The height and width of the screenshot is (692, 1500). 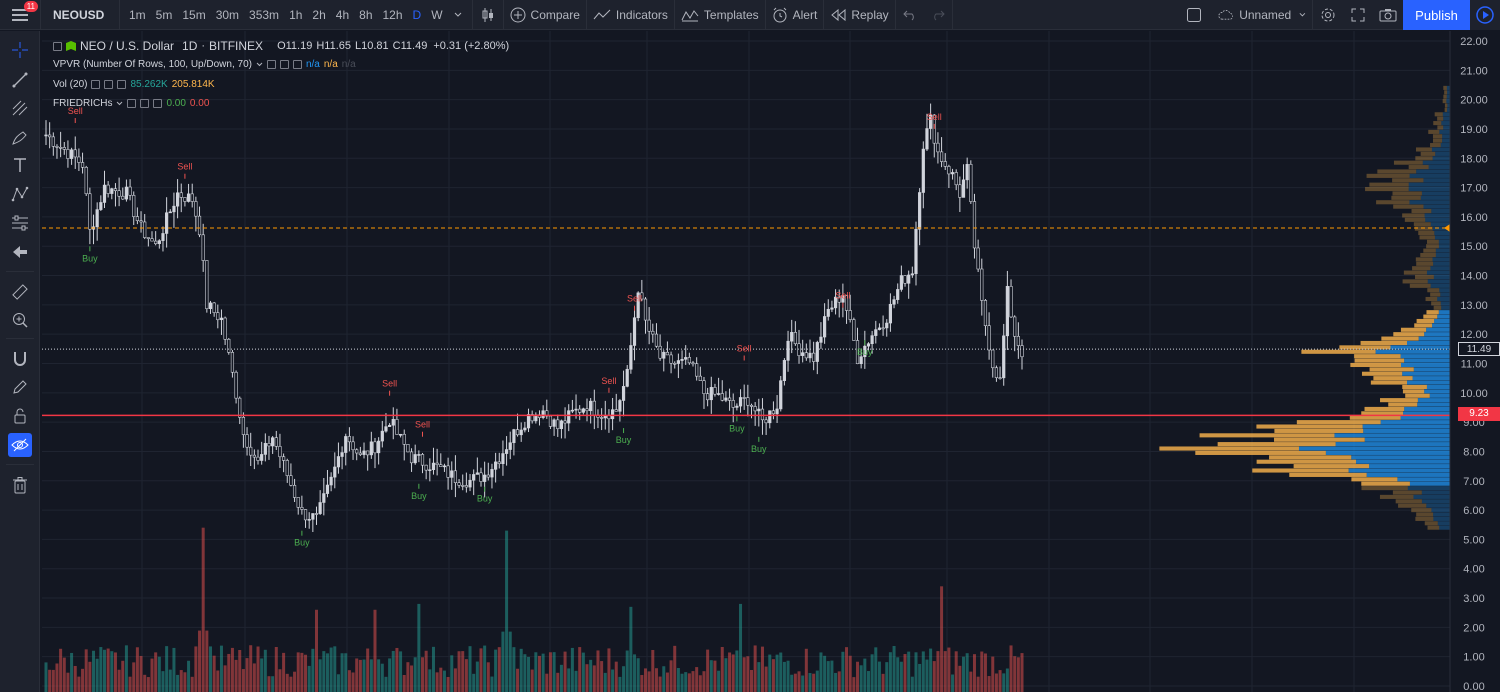 I want to click on chevron-down-icon, so click(x=1302, y=15).